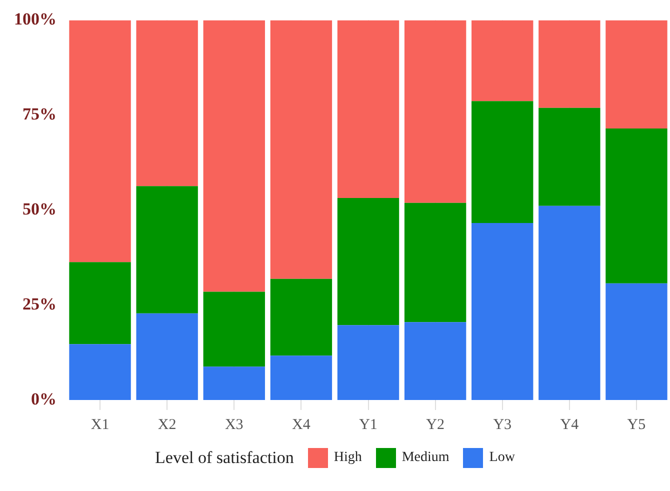  I want to click on legend-label: Medium, so click(426, 458).